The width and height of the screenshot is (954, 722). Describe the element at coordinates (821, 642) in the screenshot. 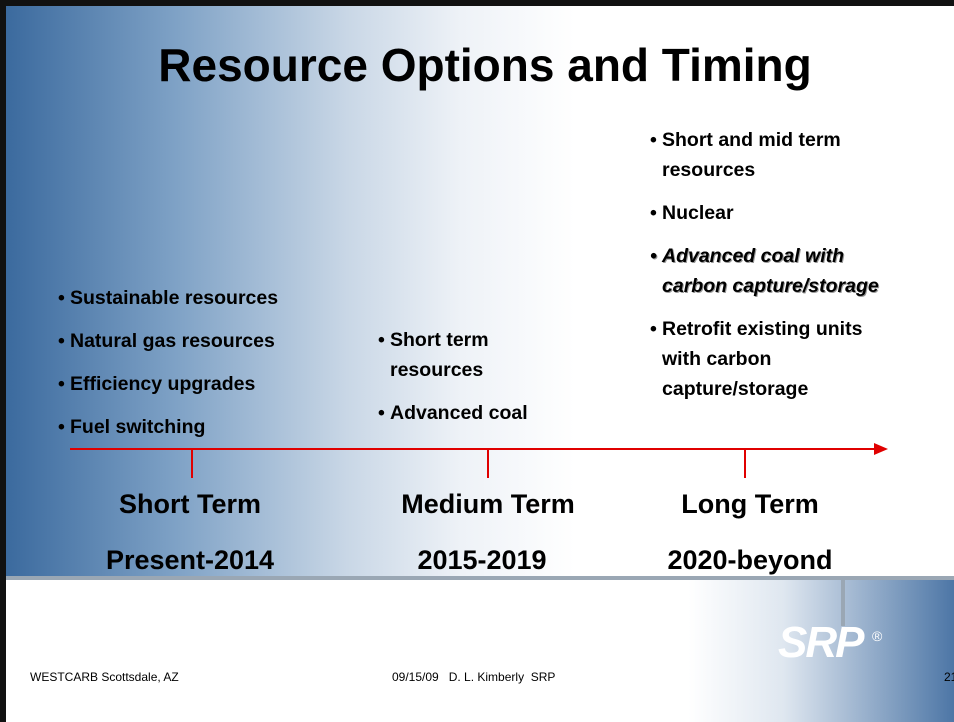

I see `logo: SRP` at that location.